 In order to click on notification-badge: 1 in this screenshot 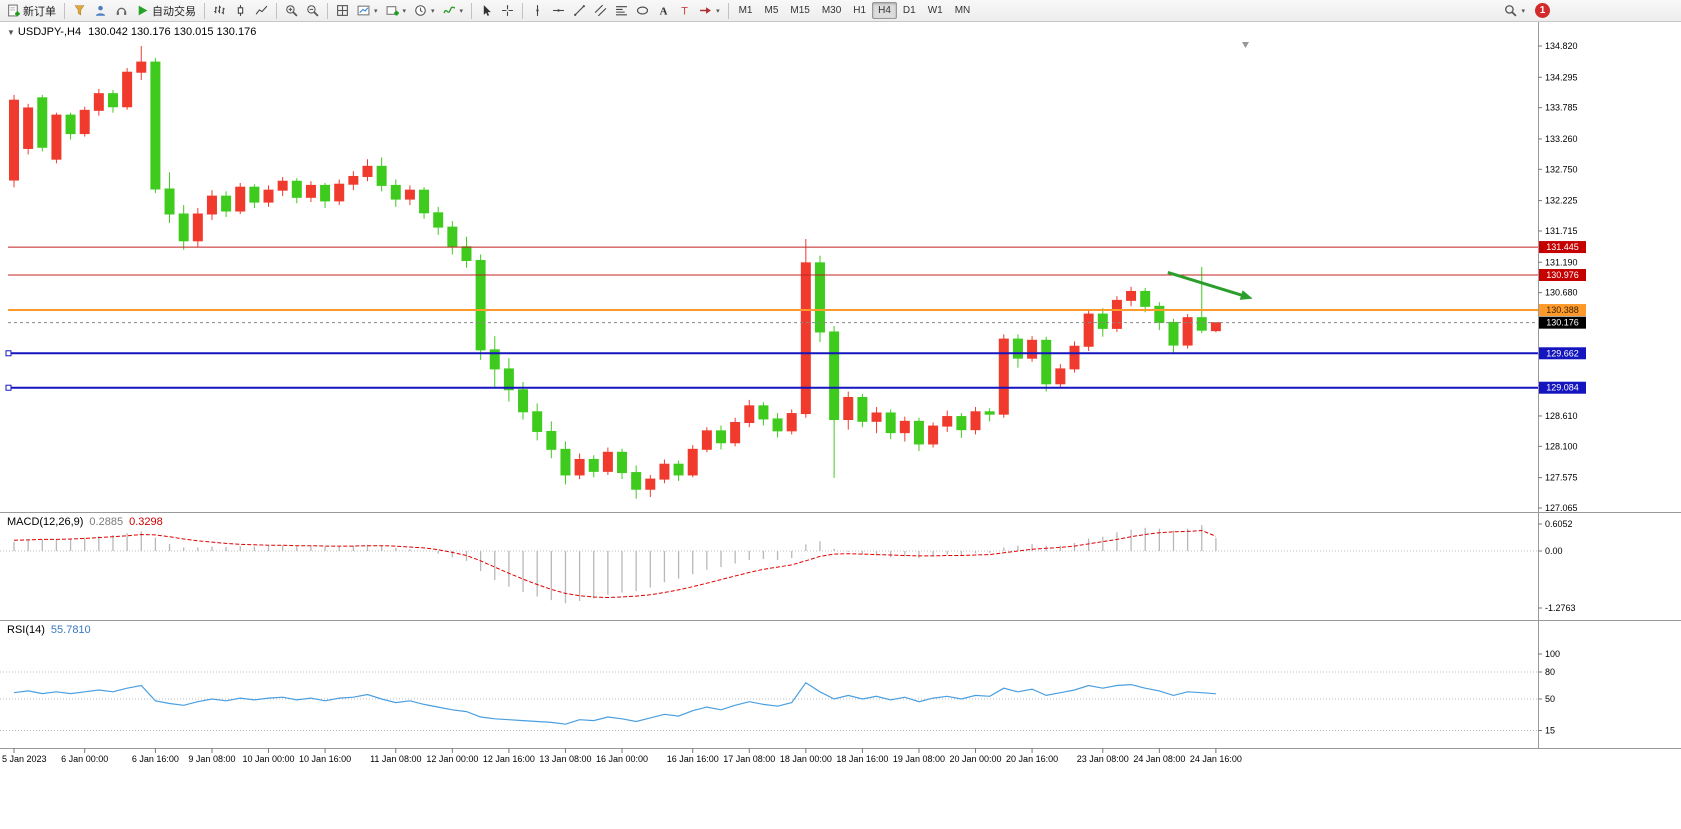, I will do `click(1542, 10)`.